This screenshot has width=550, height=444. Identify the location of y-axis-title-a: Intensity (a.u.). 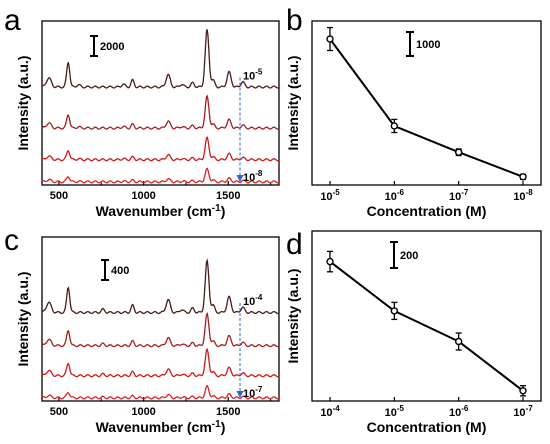
(23, 103).